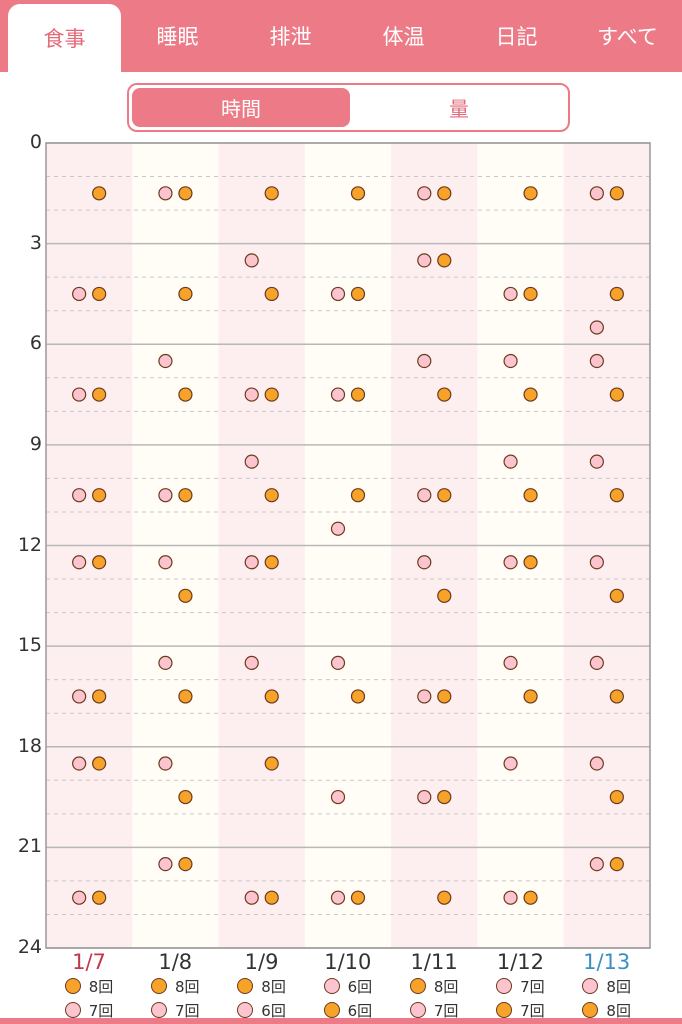 Image resolution: width=682 pixels, height=1024 pixels. I want to click on tab-all: すべて, so click(627, 37).